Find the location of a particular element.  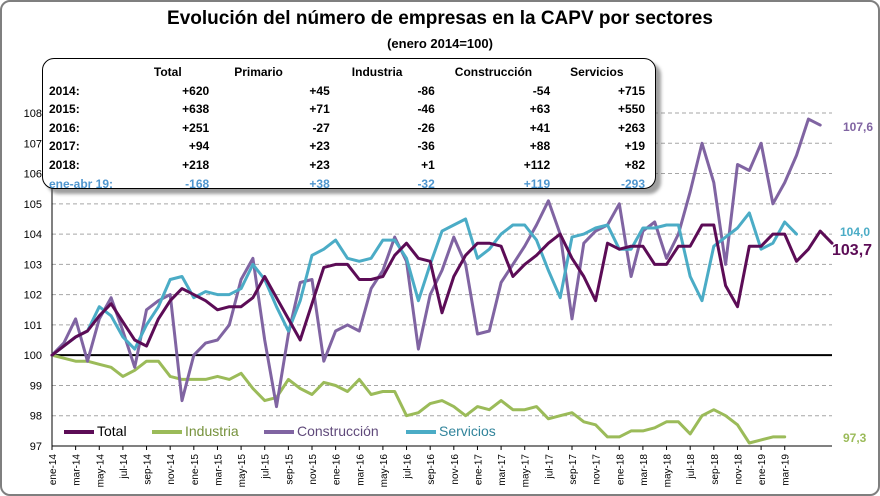

x-tick-label: ene-14 is located at coordinates (53, 470).